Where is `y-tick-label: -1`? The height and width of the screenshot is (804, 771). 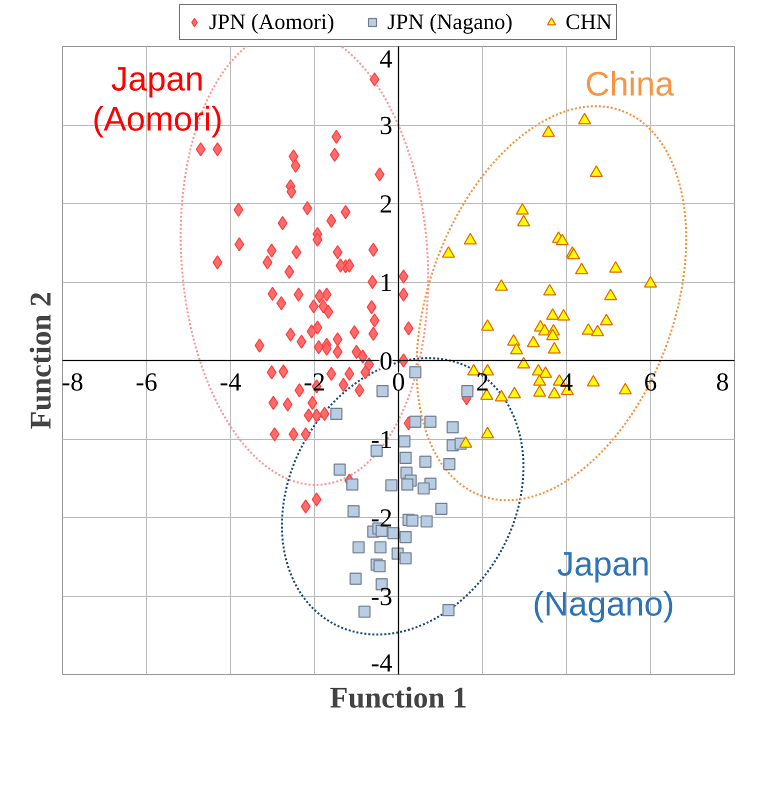
y-tick-label: -1 is located at coordinates (381, 439).